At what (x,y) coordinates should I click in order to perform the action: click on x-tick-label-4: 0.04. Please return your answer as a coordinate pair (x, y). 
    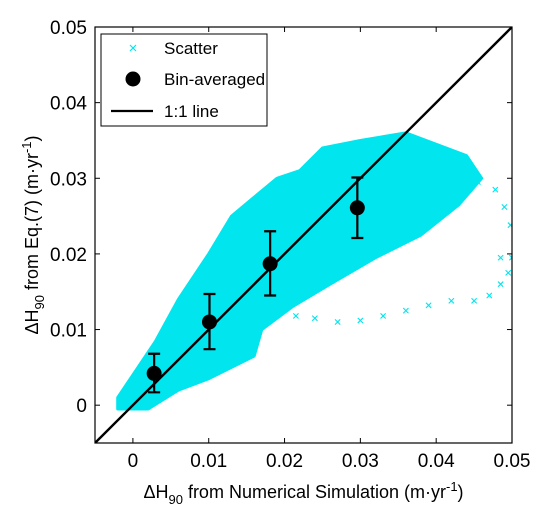
    Looking at the image, I should click on (436, 461).